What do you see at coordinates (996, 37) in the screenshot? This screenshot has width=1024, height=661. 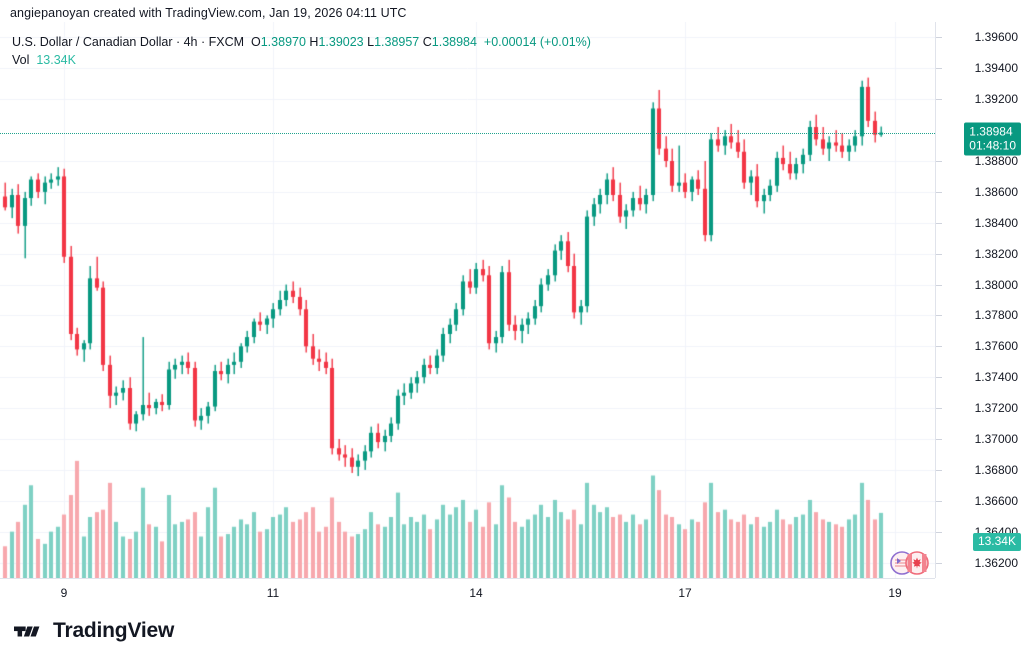 I see `price-tick-label: 1.39600` at bounding box center [996, 37].